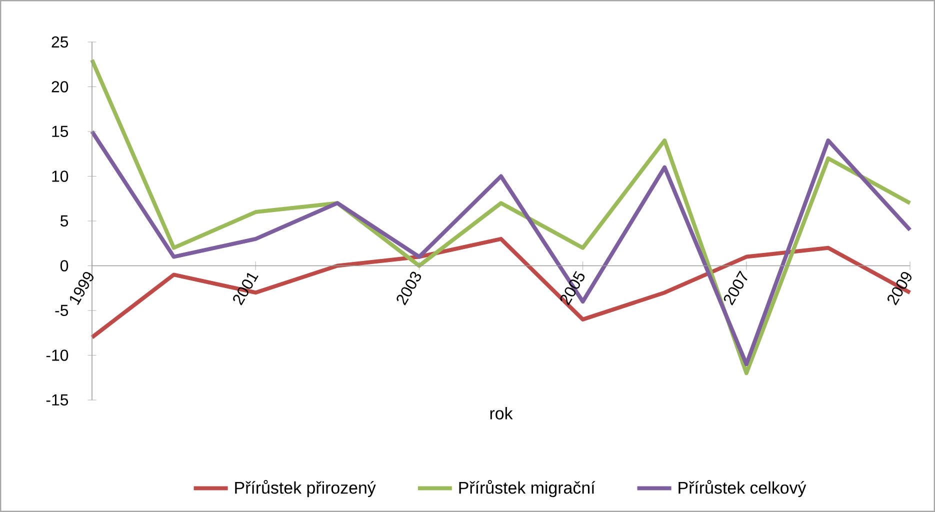 This screenshot has width=935, height=512. What do you see at coordinates (57, 355) in the screenshot?
I see `y-tick-label: -10` at bounding box center [57, 355].